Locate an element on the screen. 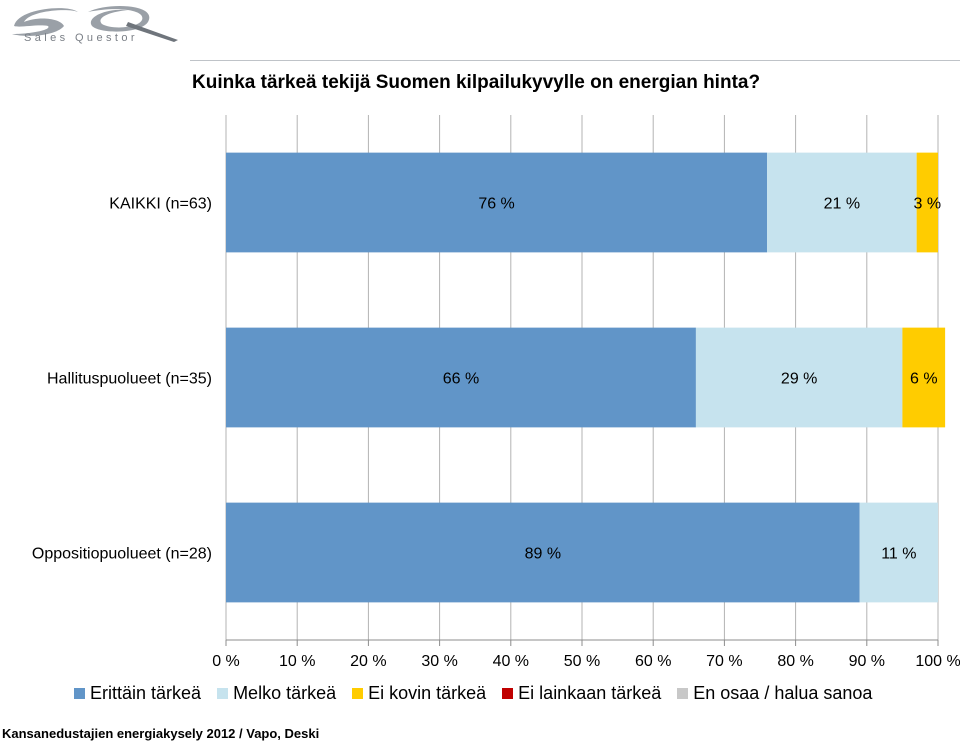  legend-label: Ei kovin tärkeä is located at coordinates (427, 693).